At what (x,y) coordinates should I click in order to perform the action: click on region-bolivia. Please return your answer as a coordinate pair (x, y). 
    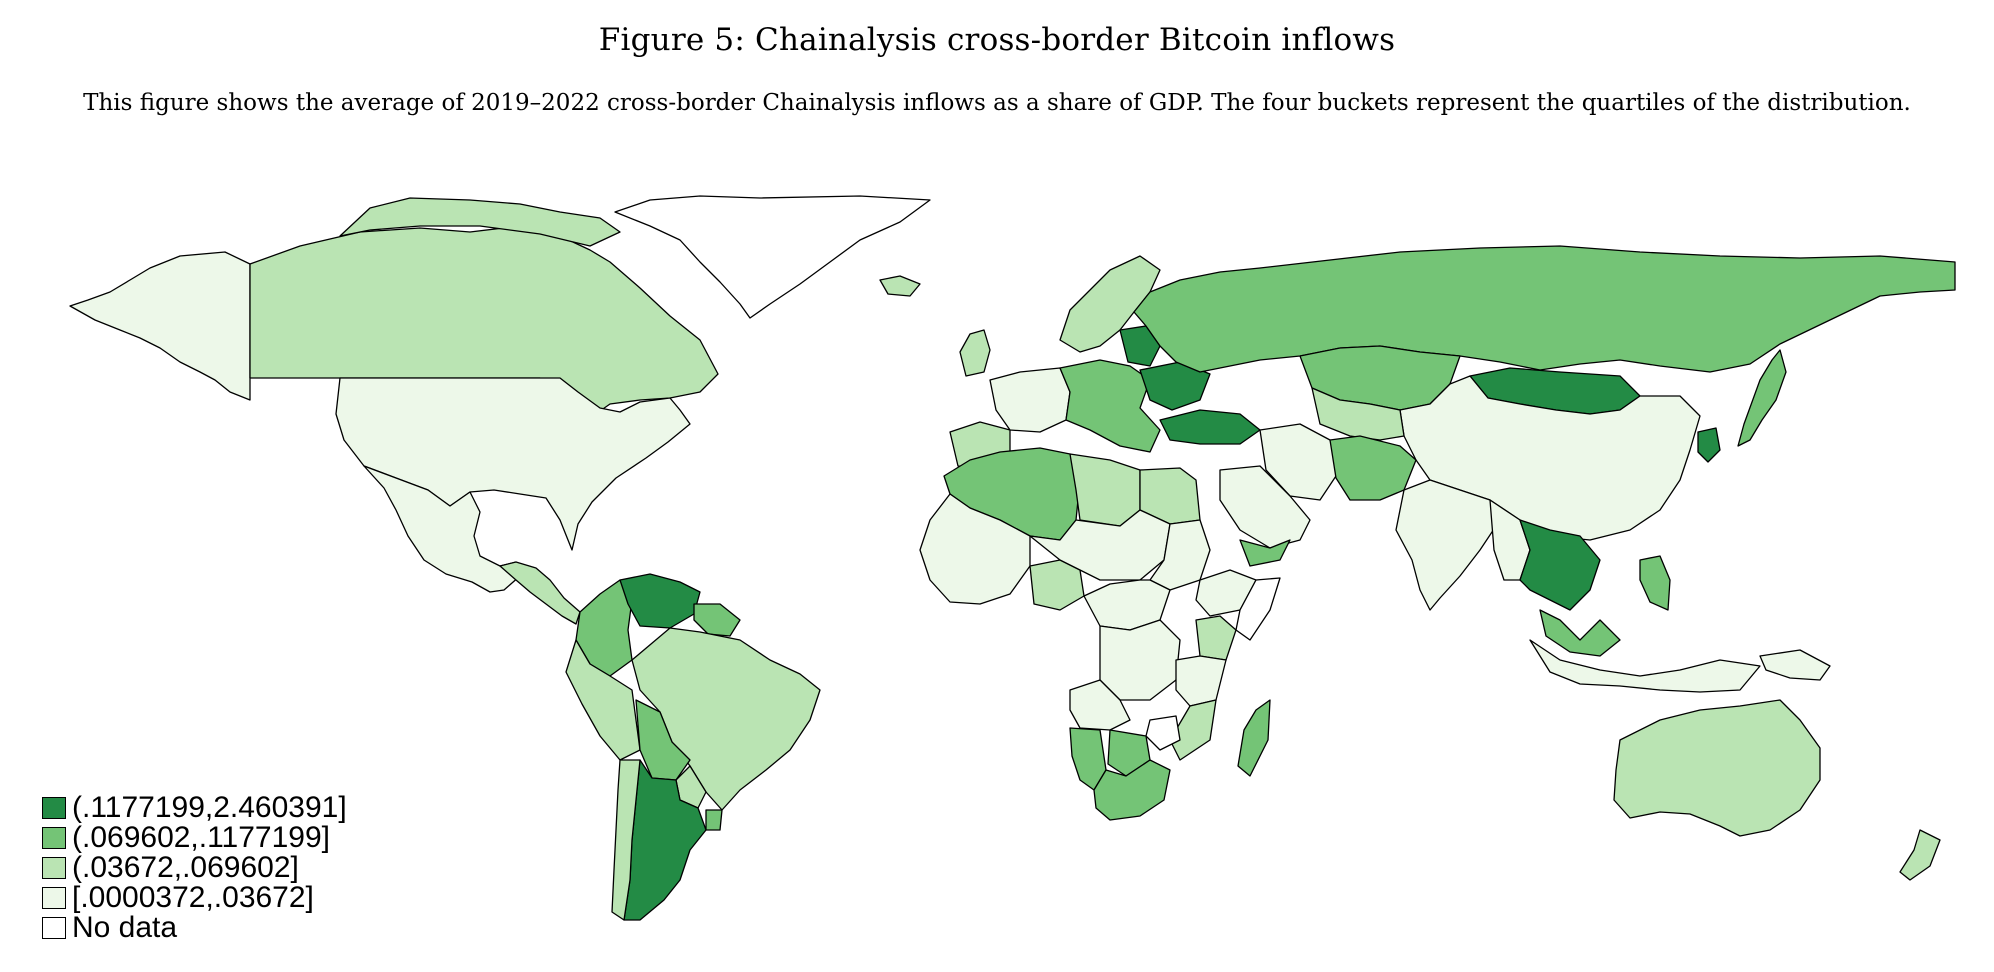
    Looking at the image, I should click on (663, 740).